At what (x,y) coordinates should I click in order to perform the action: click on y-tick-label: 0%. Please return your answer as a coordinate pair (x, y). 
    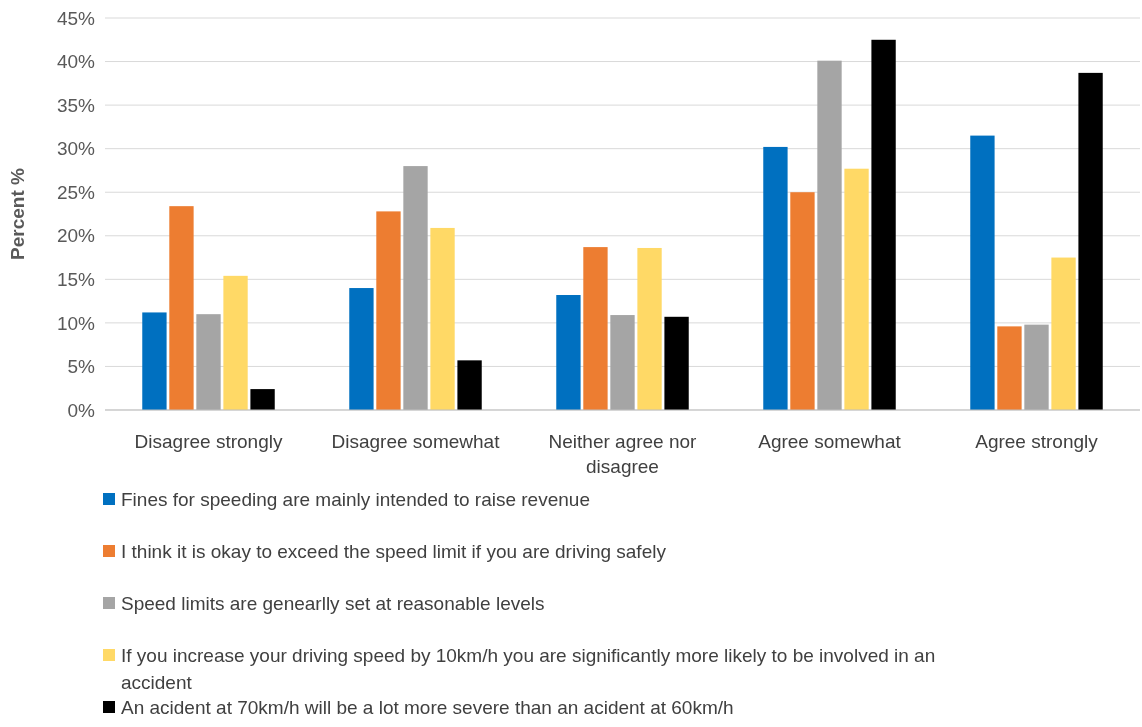
    Looking at the image, I should click on (81, 410).